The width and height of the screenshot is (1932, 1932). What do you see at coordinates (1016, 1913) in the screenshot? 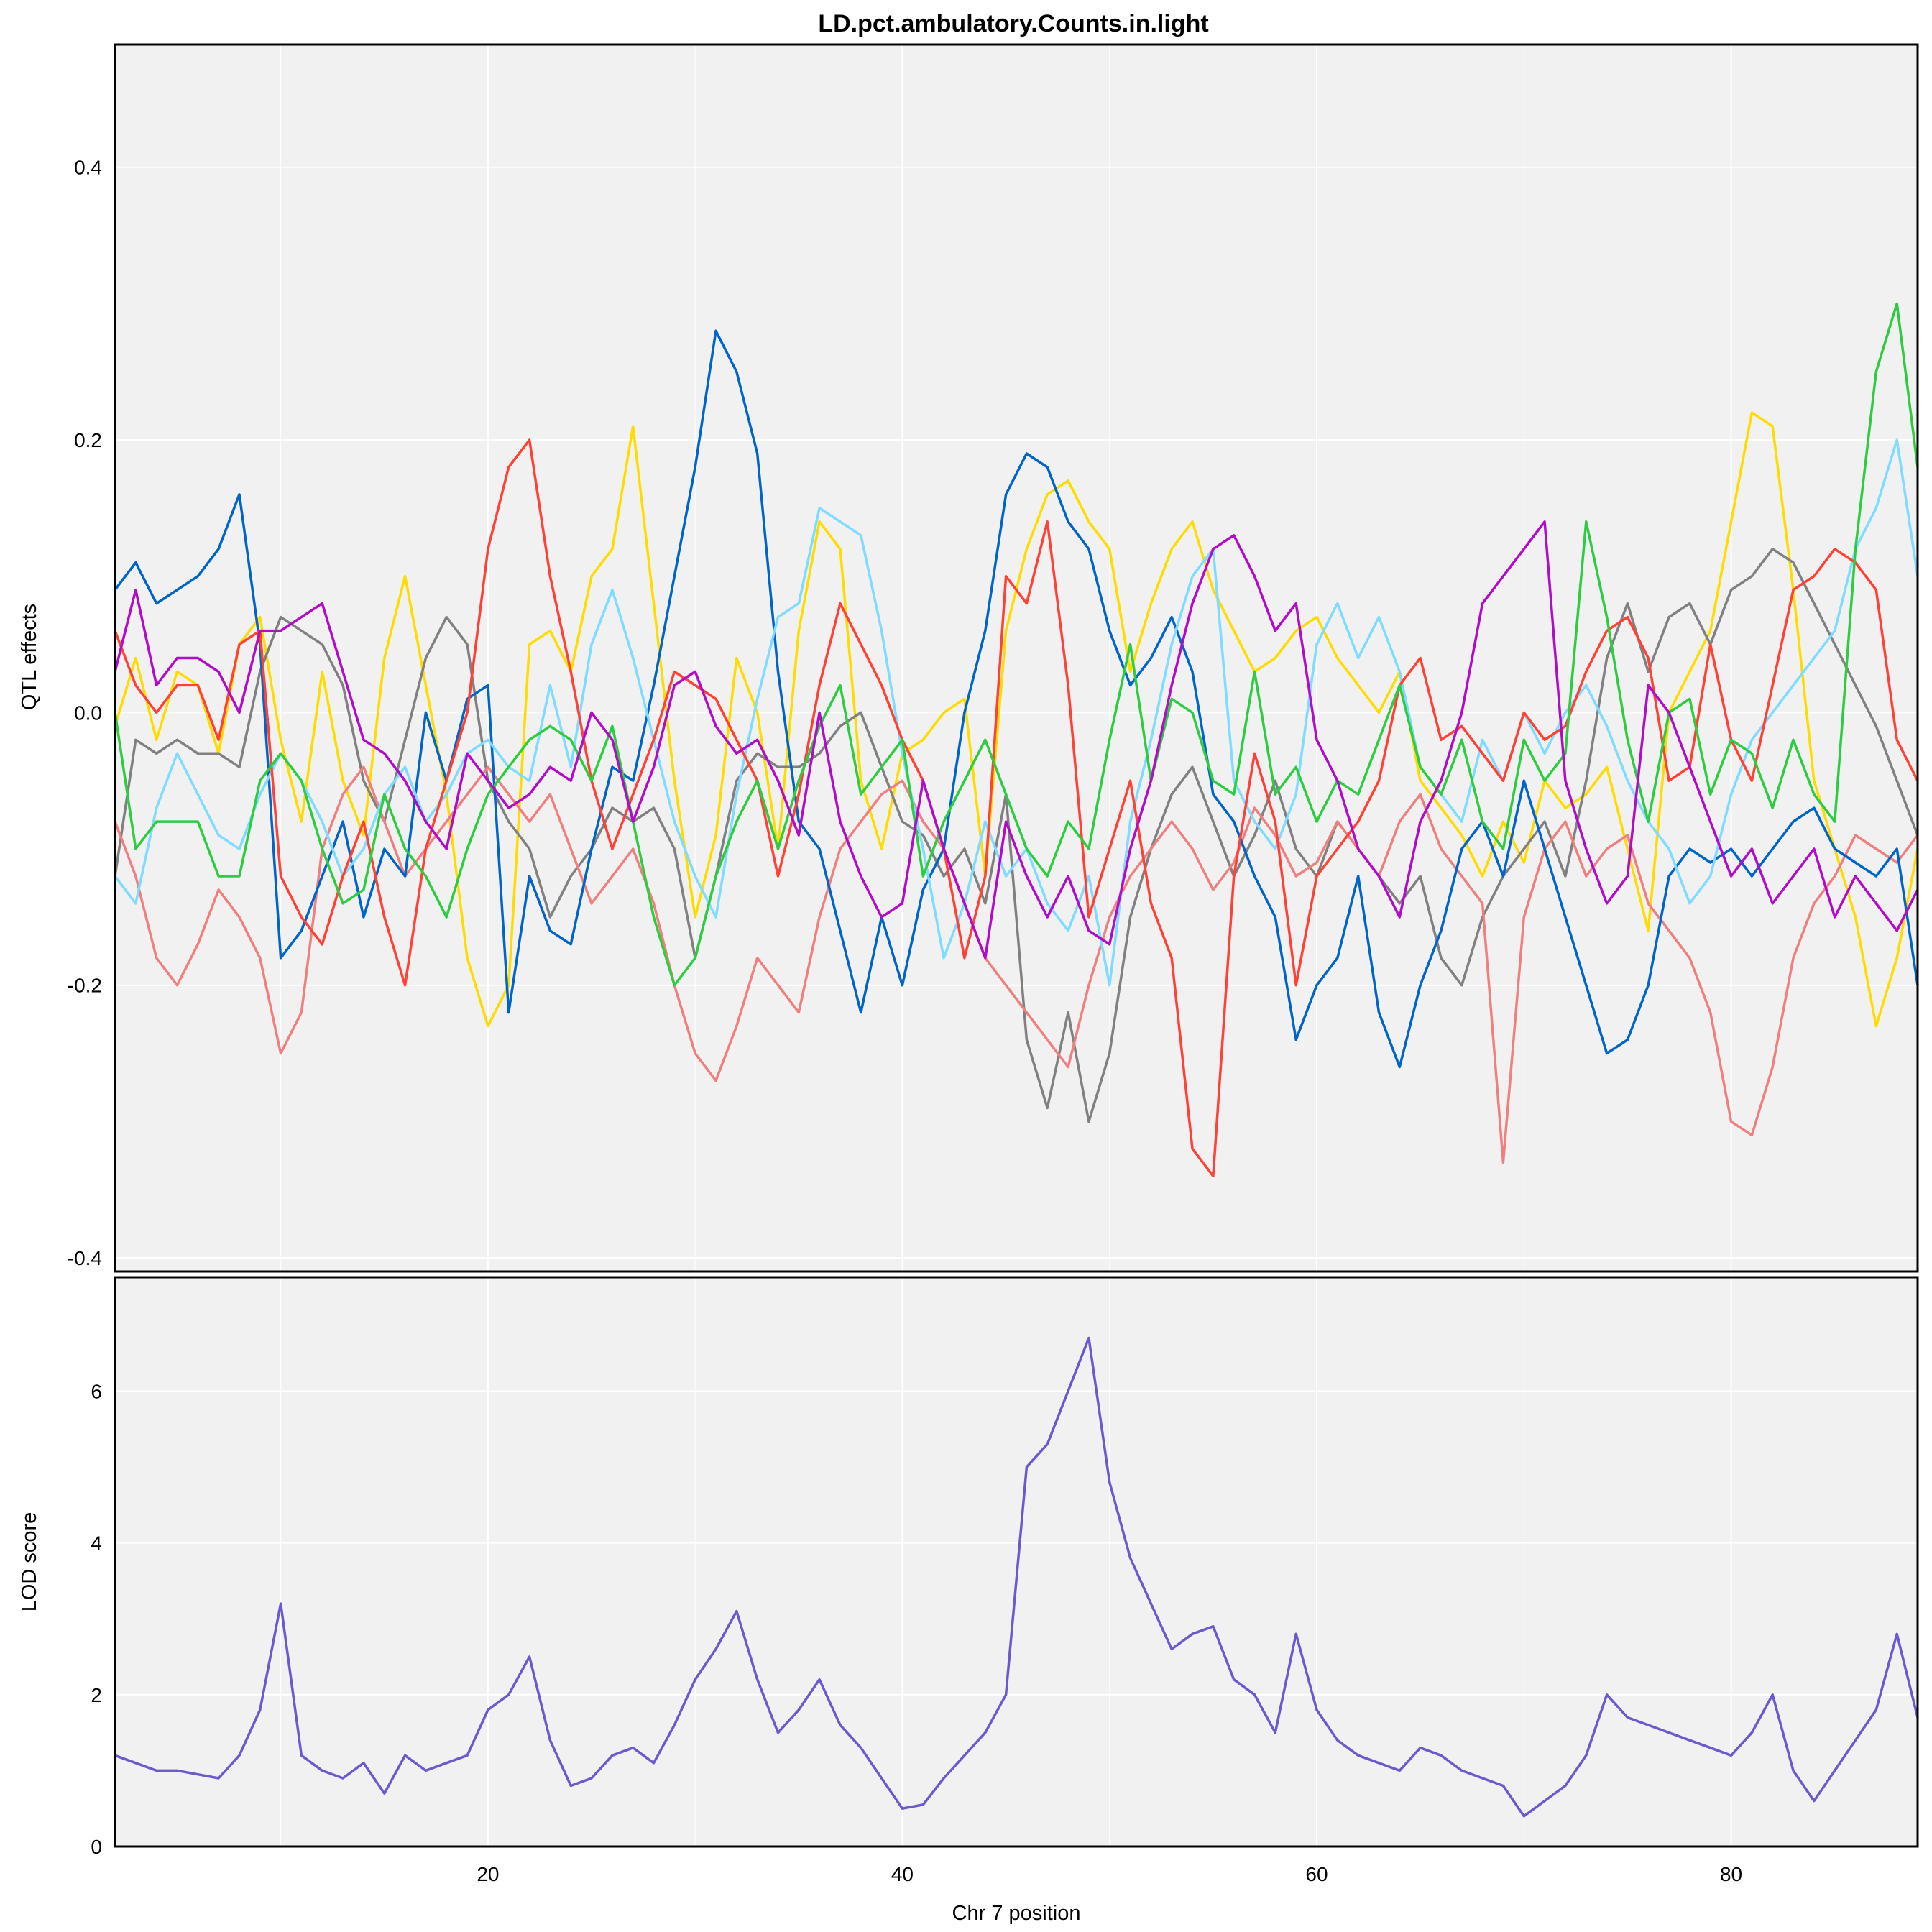
I see `x-axis-label: Chr 7 position` at bounding box center [1016, 1913].